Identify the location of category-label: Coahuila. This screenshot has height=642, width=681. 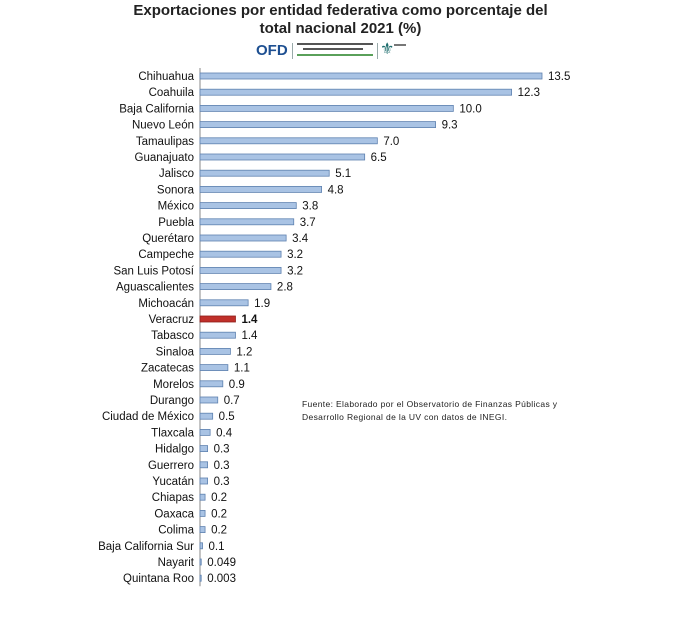
(172, 93).